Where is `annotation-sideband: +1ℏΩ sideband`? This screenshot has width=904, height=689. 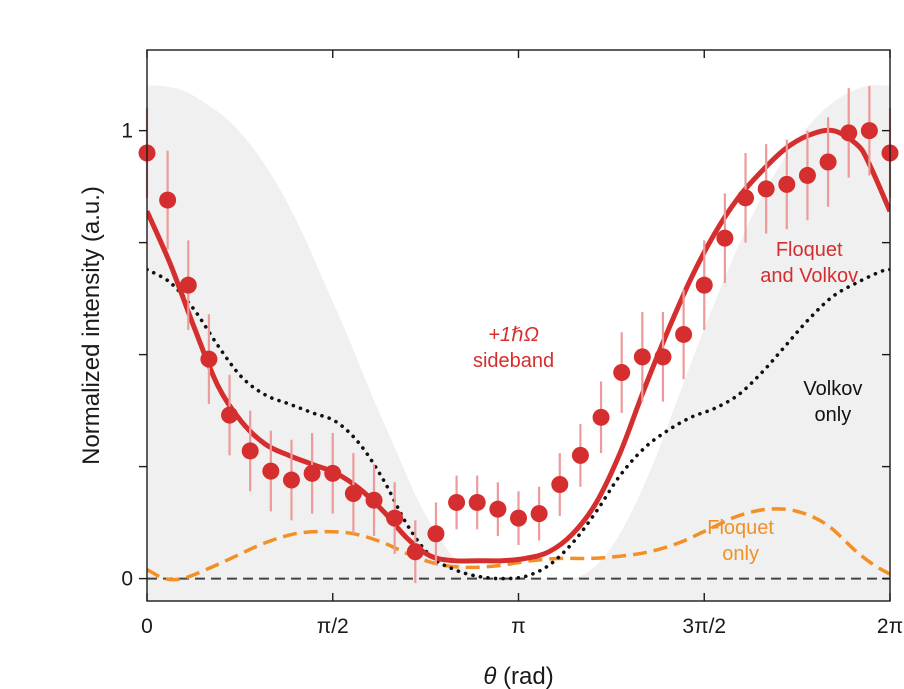
annotation-sideband: +1ℏΩ sideband is located at coordinates (513, 348).